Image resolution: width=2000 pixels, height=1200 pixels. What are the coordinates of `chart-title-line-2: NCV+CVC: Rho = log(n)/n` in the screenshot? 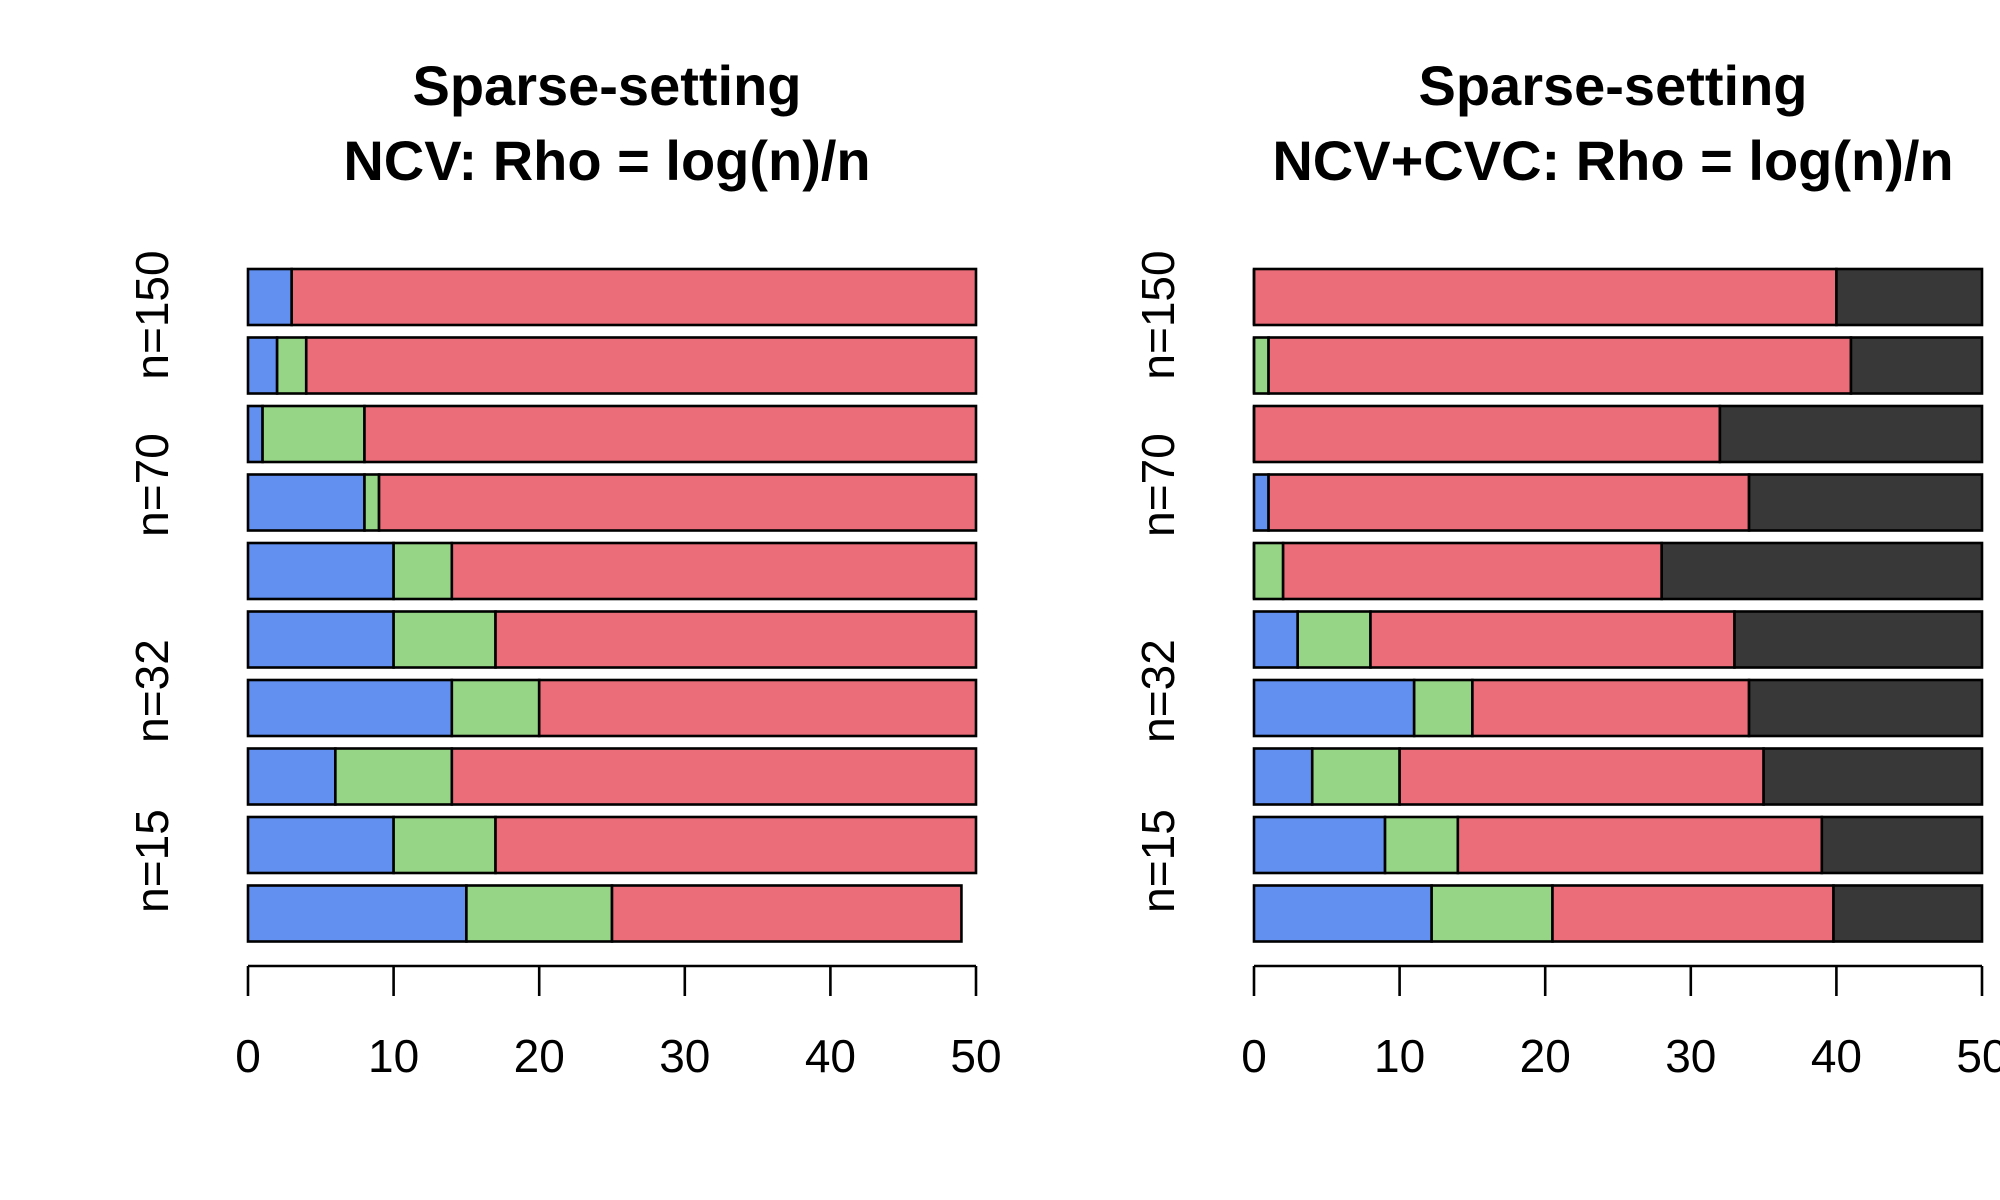 It's located at (1612, 160).